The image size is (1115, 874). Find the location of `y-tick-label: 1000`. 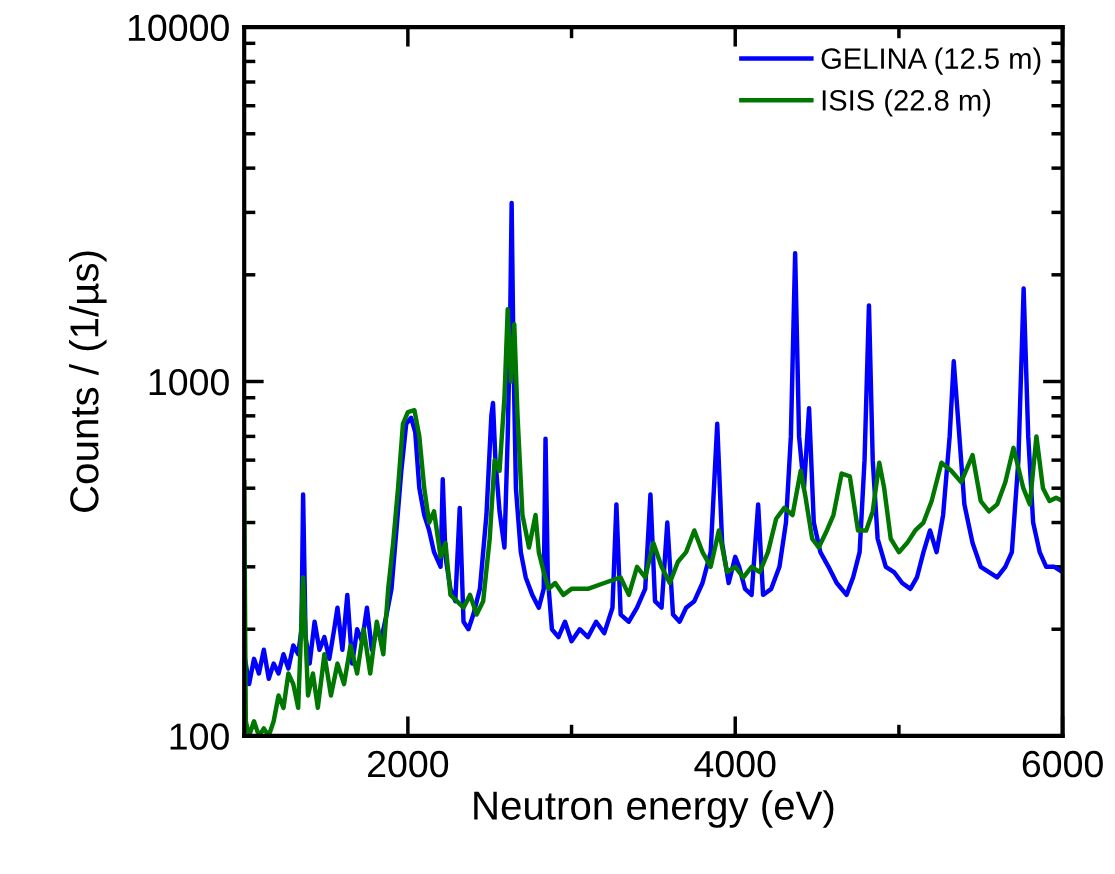

y-tick-label: 1000 is located at coordinates (189, 382).